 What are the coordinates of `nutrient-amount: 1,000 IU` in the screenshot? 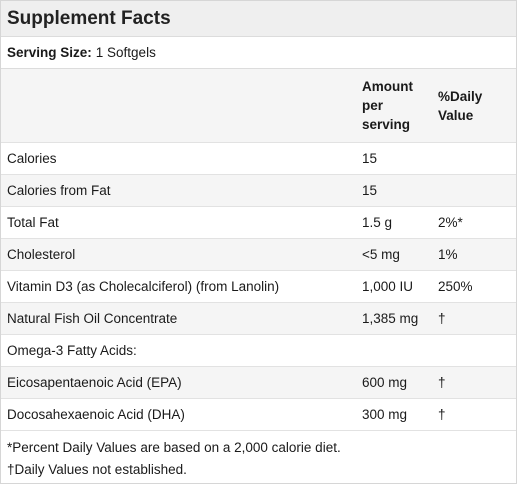 It's located at (388, 286).